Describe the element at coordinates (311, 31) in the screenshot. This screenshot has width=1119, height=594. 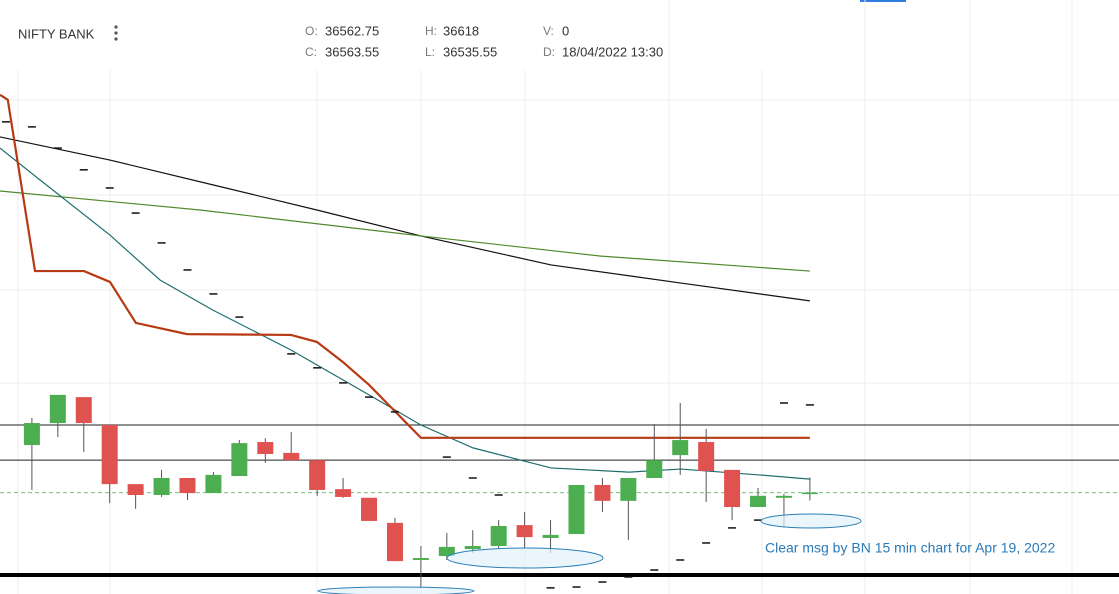
I see `open-label: O:` at that location.